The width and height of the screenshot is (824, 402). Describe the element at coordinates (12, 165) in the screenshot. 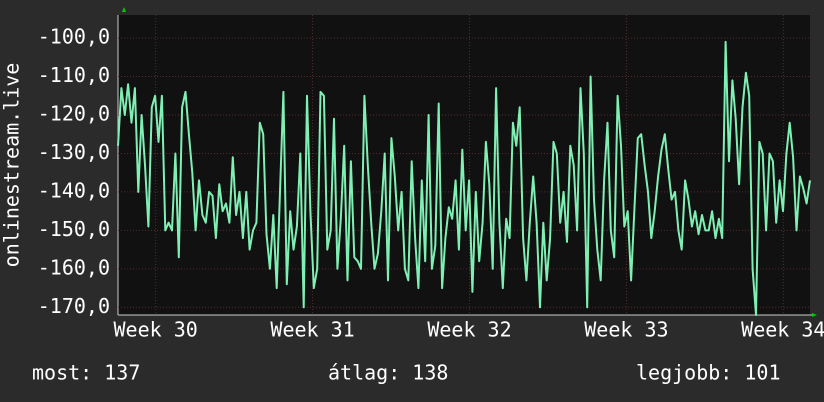

I see `y-axis-label: onlinestream.live` at that location.